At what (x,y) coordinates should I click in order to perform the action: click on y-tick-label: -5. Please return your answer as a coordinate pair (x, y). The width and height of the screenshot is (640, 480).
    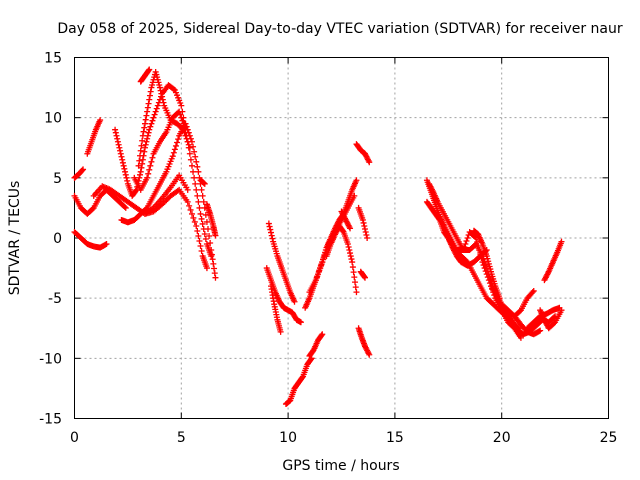
    Looking at the image, I should click on (55, 299).